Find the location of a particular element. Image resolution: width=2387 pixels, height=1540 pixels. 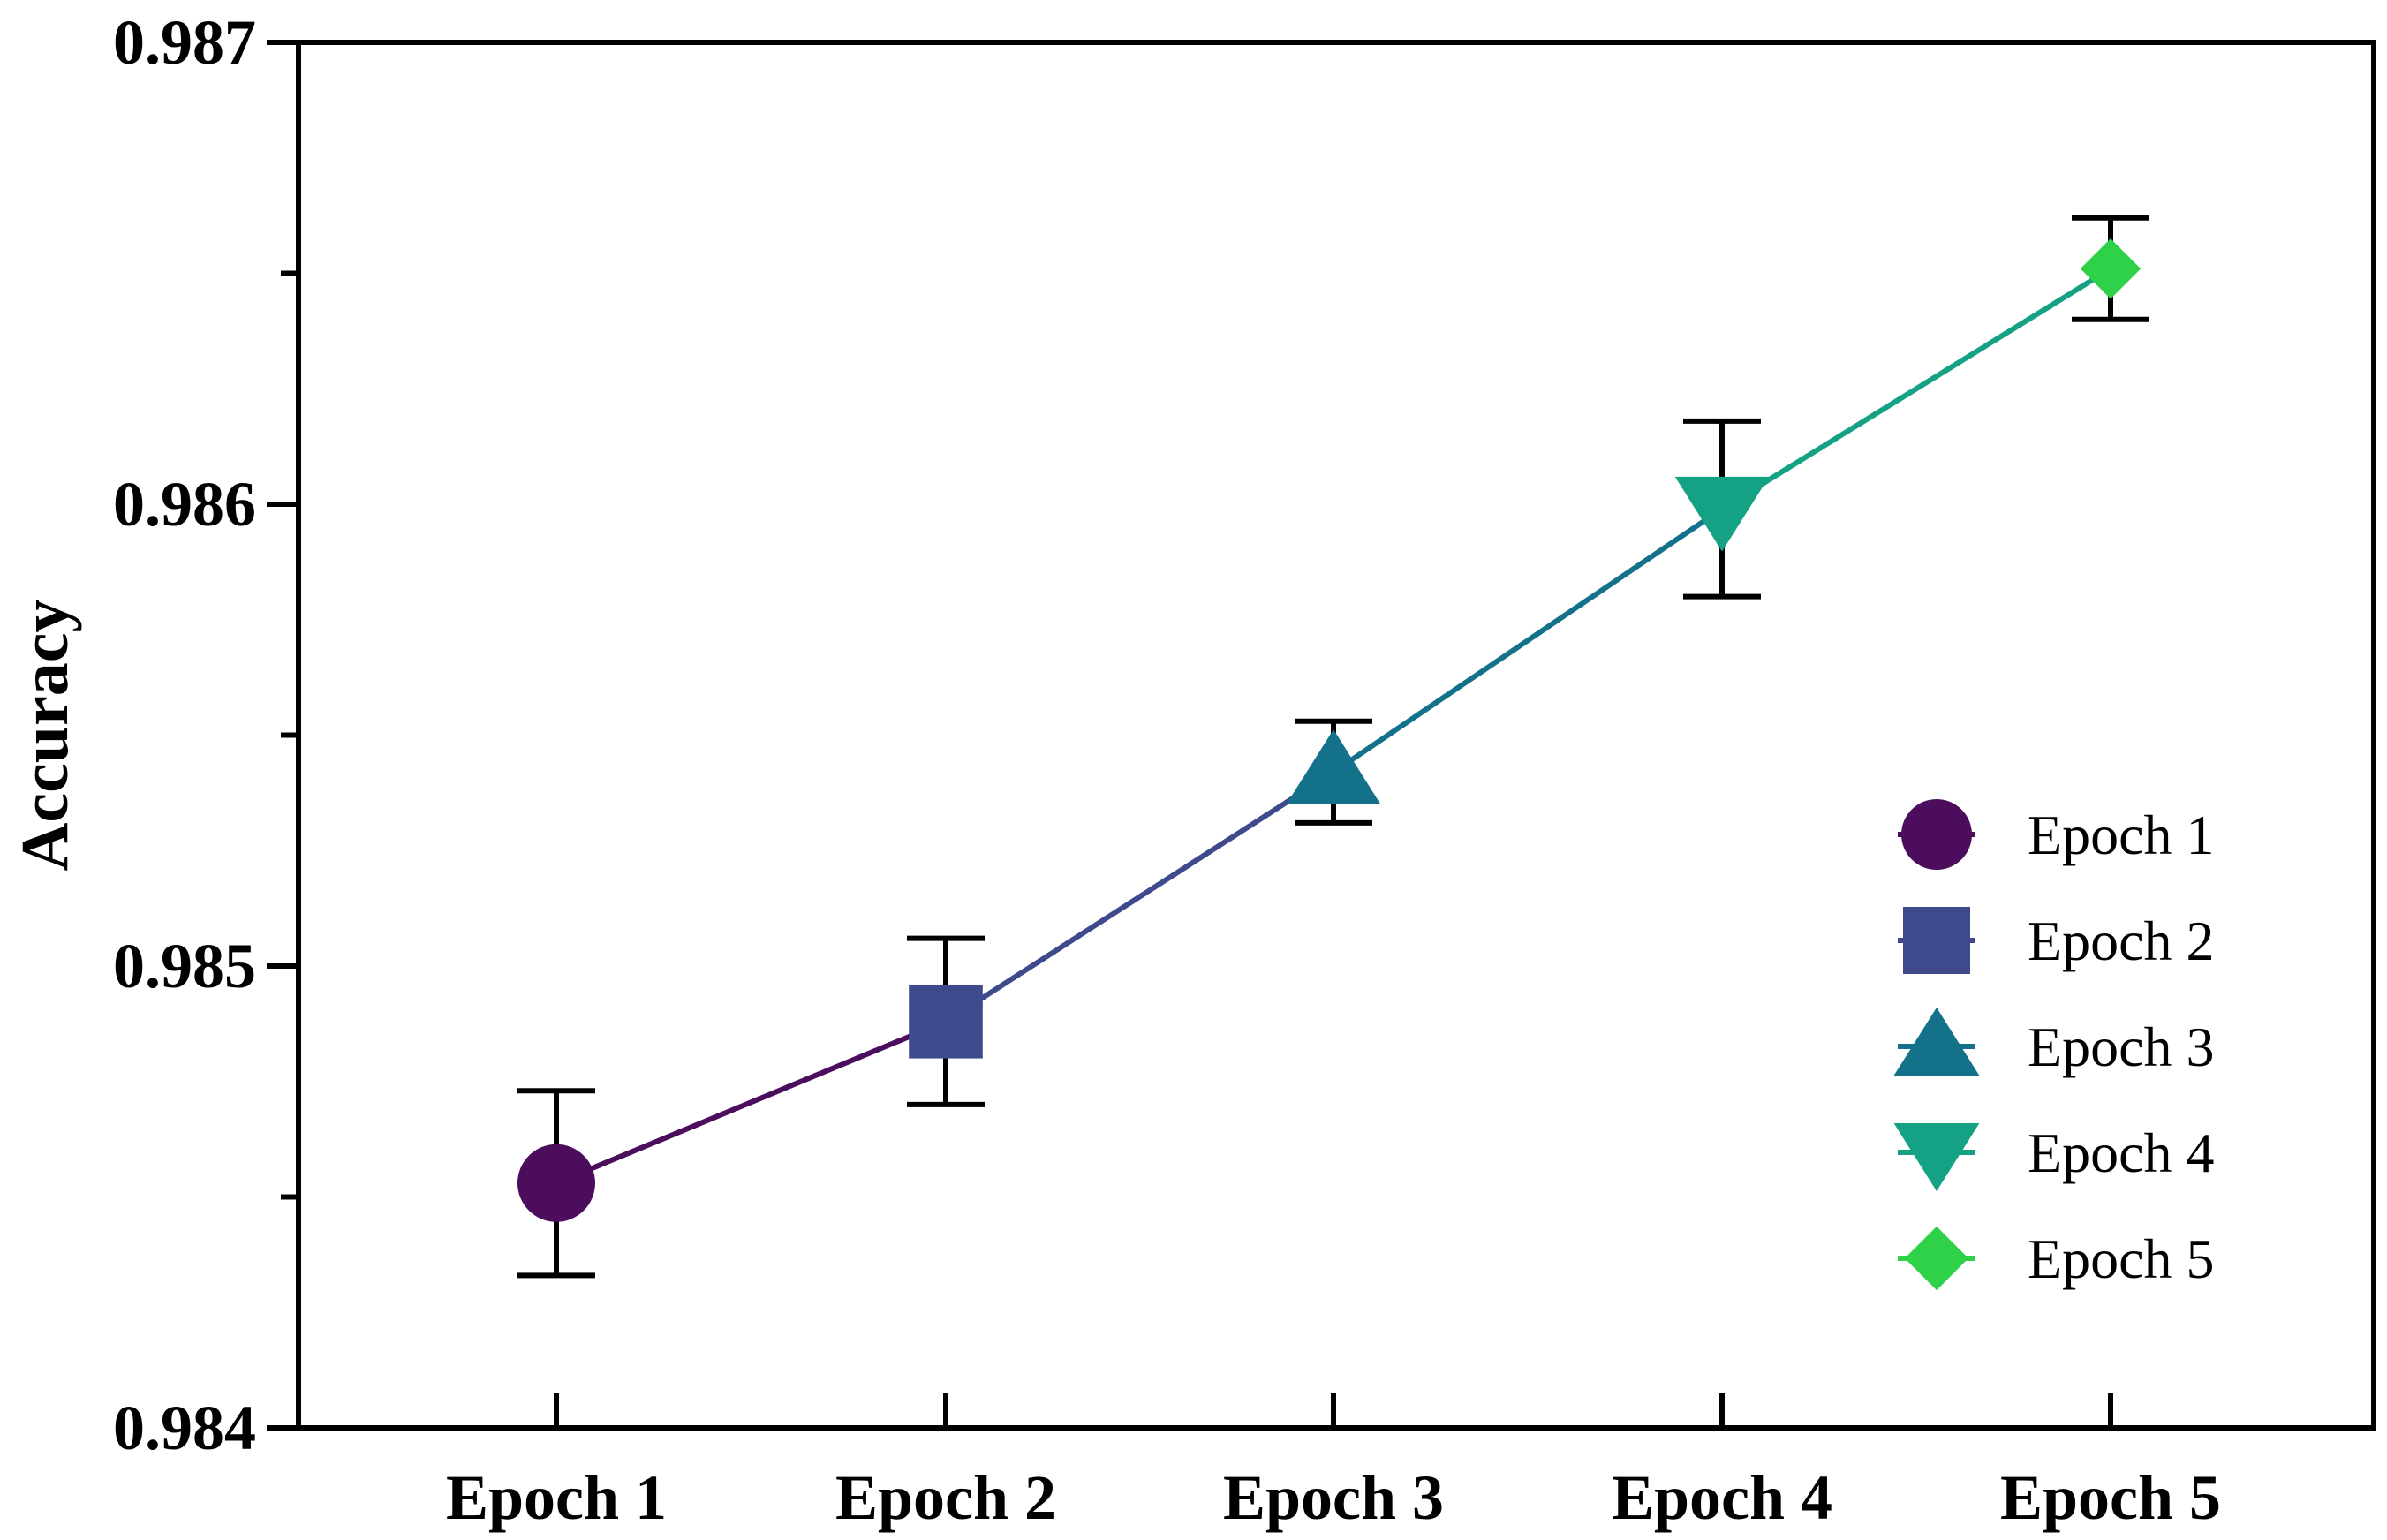

legend-label: Epoch 2 is located at coordinates (2121, 941).